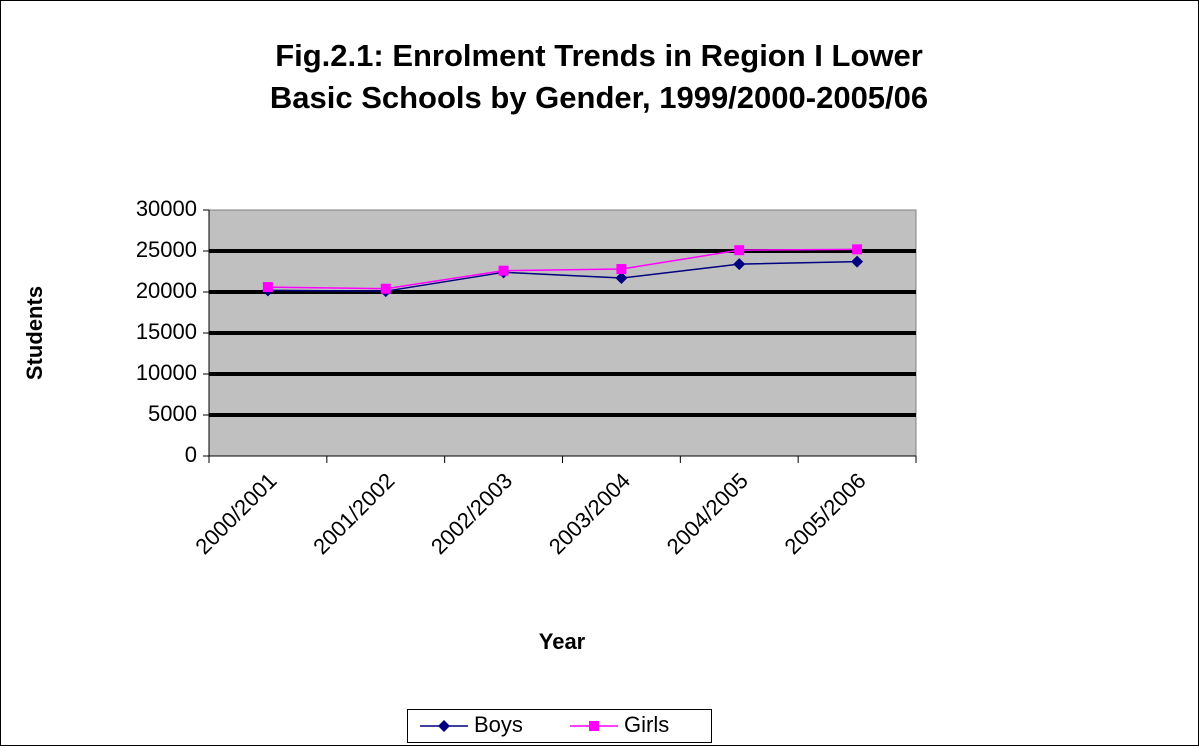  Describe the element at coordinates (166, 372) in the screenshot. I see `y-tick-label: 10000` at that location.